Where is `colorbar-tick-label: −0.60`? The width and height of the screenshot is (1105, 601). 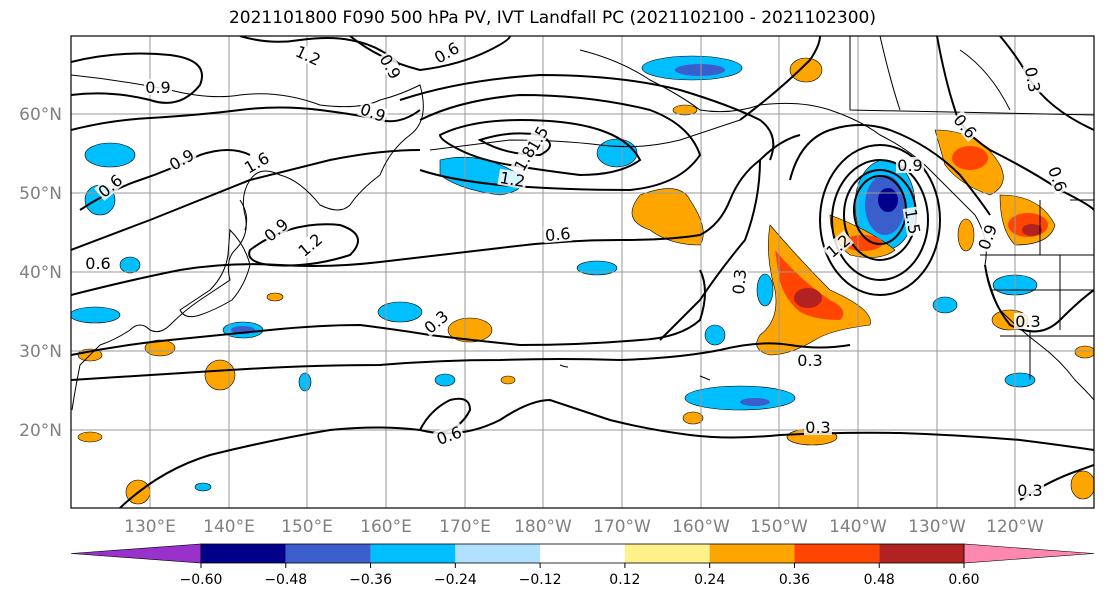
colorbar-tick-label: −0.60 is located at coordinates (201, 580).